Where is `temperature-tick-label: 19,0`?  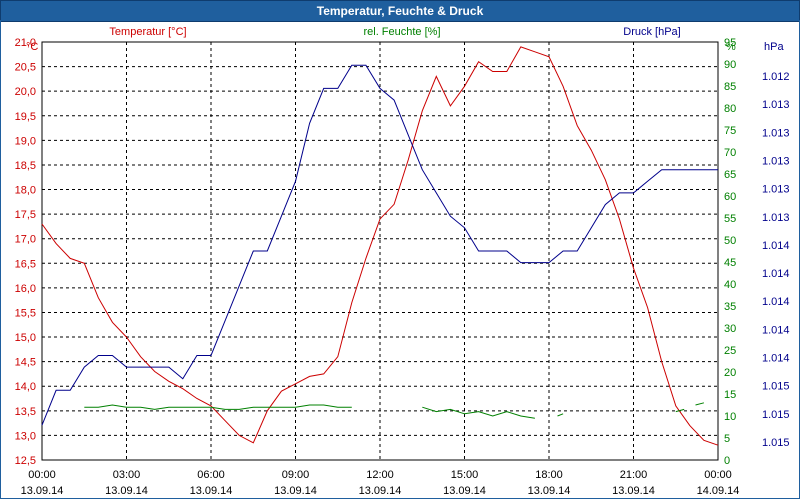
temperature-tick-label: 19,0 is located at coordinates (25, 141).